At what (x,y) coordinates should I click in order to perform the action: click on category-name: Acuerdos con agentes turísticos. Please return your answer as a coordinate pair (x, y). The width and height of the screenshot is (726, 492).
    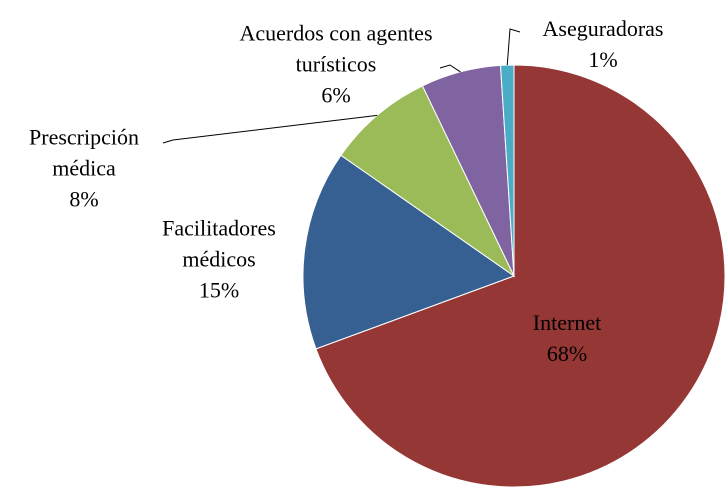
    Looking at the image, I should click on (336, 48).